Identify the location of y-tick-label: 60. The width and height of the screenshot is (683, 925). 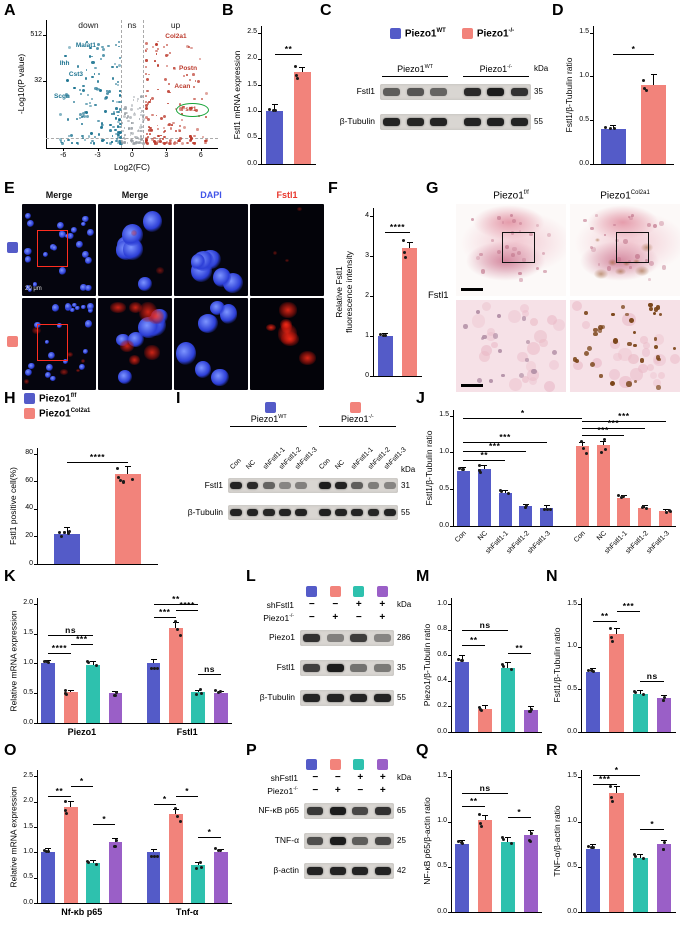
(29, 480).